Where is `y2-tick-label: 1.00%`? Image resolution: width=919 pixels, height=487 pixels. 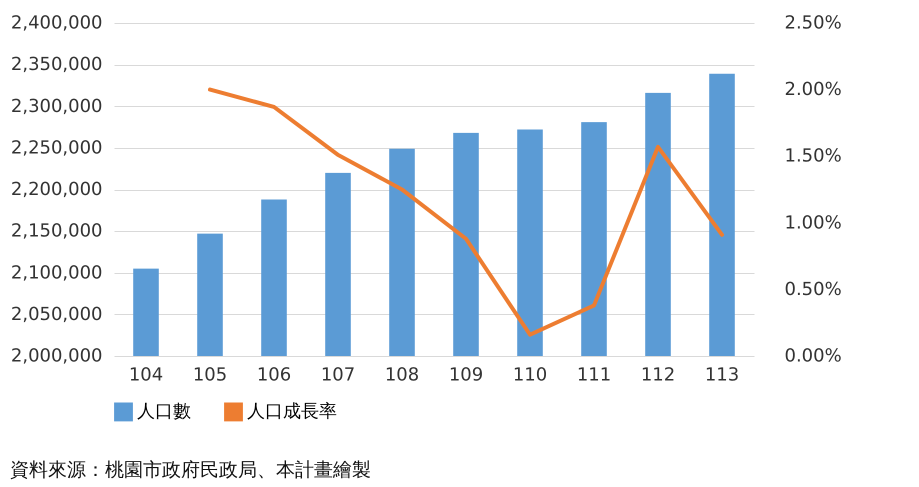
y2-tick-label: 1.00% is located at coordinates (813, 223).